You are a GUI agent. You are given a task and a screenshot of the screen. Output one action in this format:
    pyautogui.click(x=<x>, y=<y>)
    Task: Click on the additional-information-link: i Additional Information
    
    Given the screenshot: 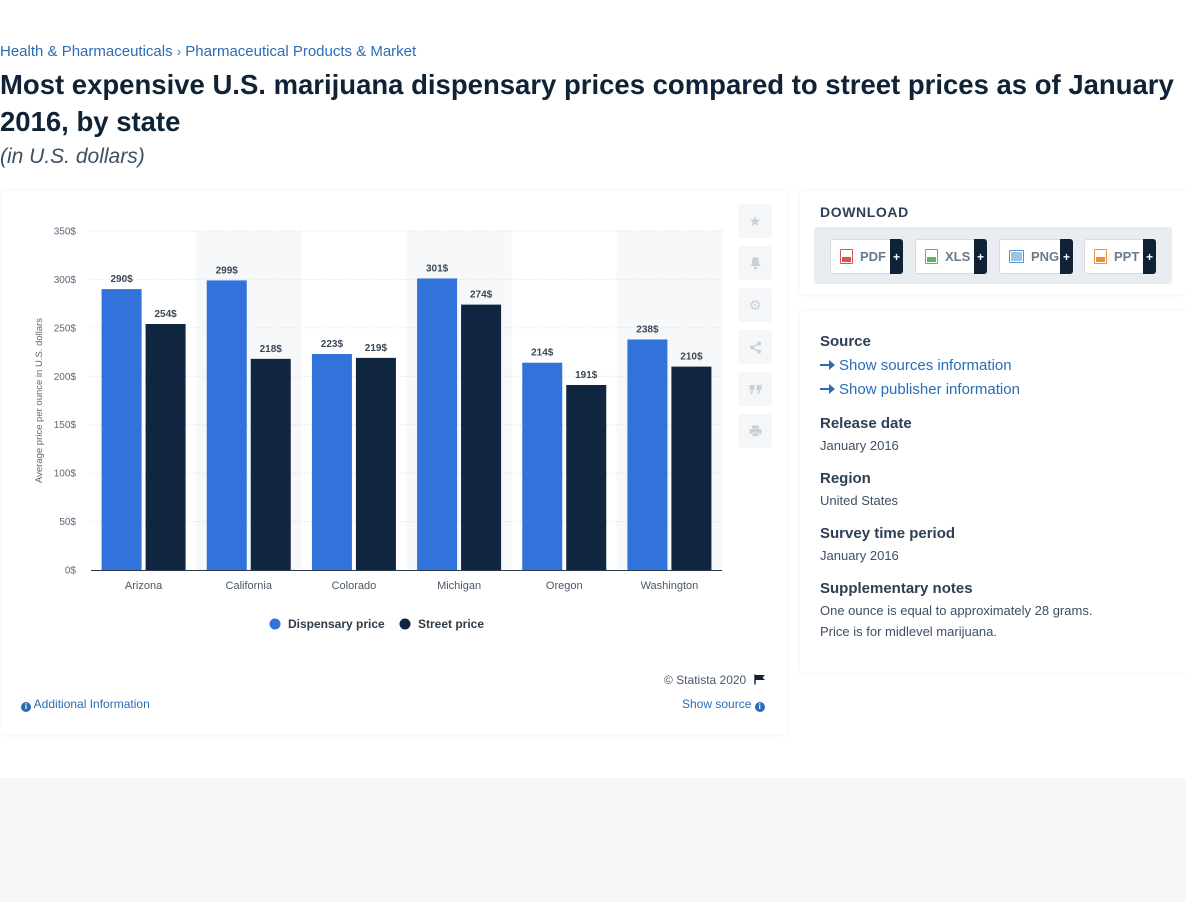 What is the action you would take?
    pyautogui.click(x=85, y=704)
    